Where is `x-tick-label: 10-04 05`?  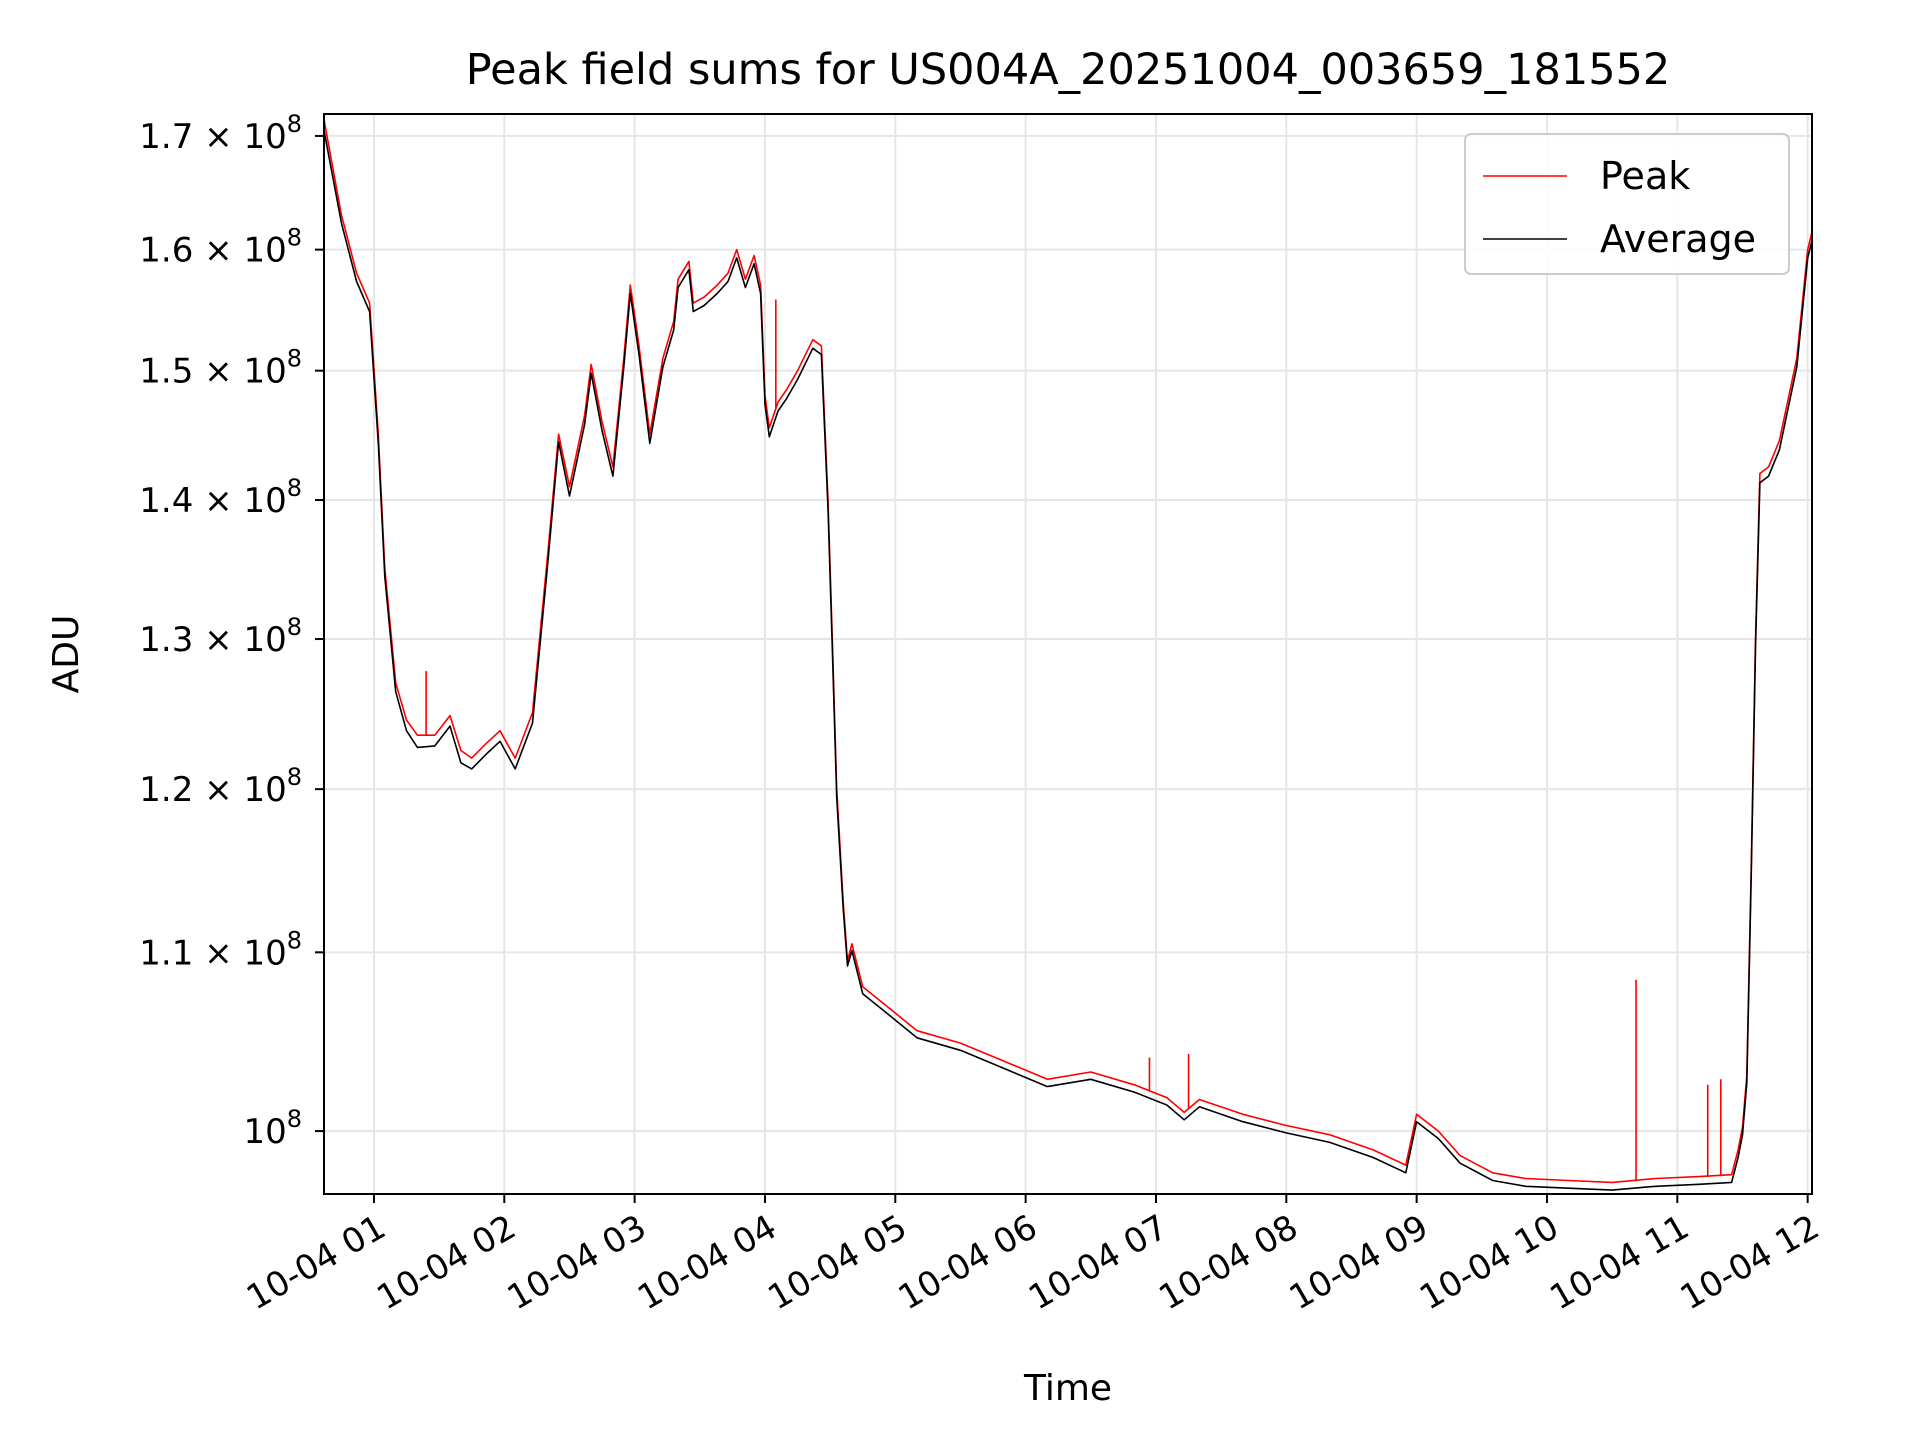 x-tick-label: 10-04 05 is located at coordinates (837, 1262).